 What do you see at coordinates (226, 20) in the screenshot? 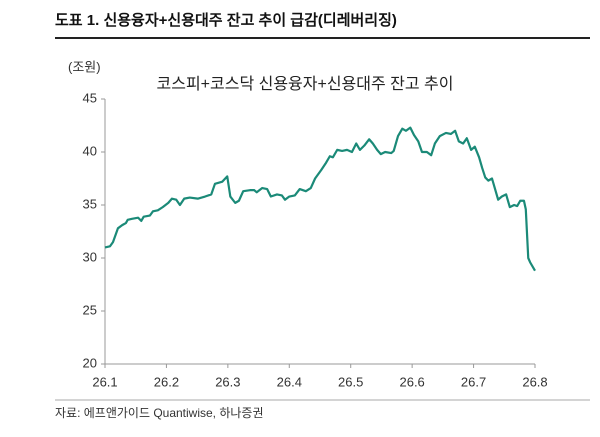
I see `header-title: 도표 1. 신용융자+신용대주 잔고 추이 급감(디레버리징)` at bounding box center [226, 20].